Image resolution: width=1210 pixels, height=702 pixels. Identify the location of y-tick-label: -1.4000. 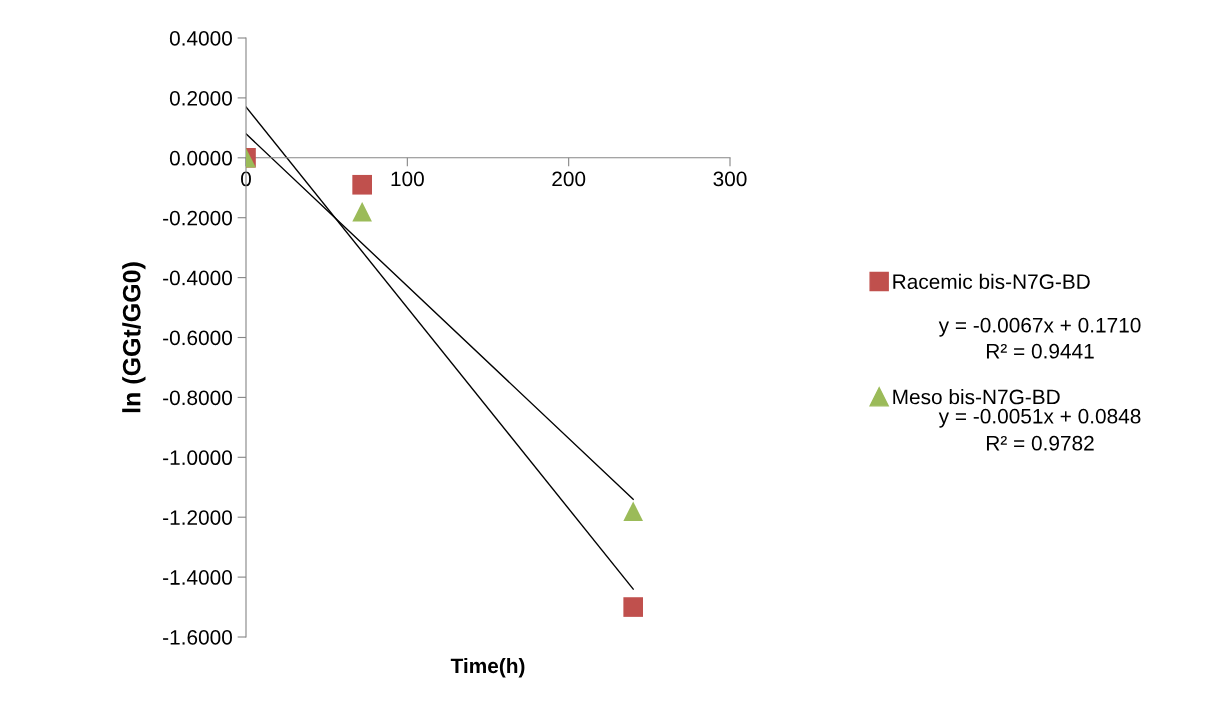
(197, 577).